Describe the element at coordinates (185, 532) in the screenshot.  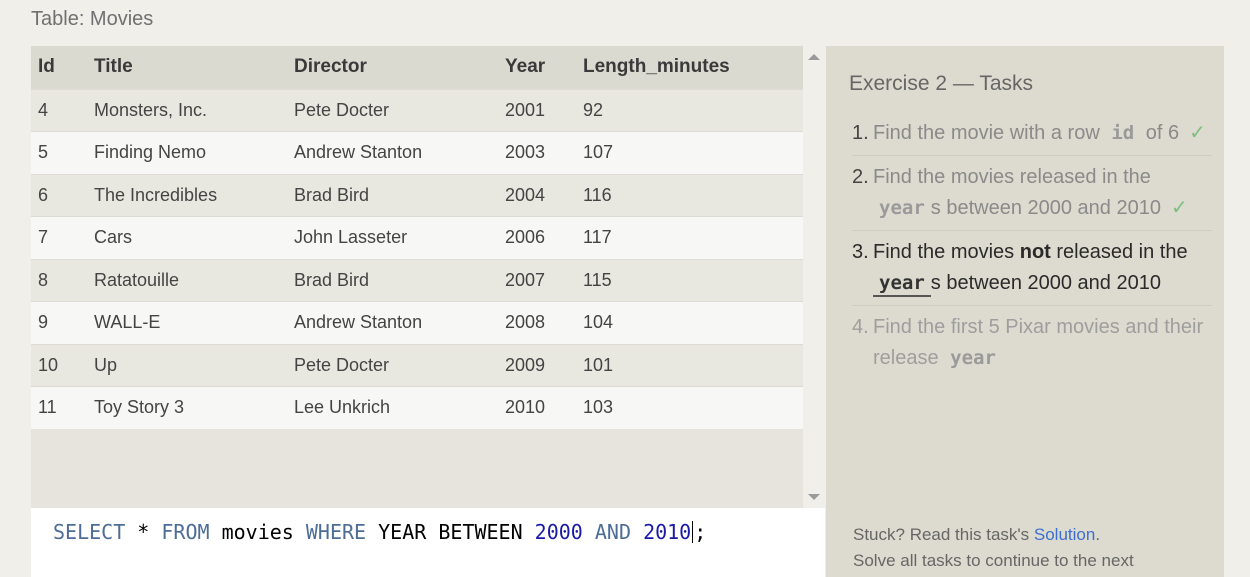
I see `sql-keyword: FROM` at that location.